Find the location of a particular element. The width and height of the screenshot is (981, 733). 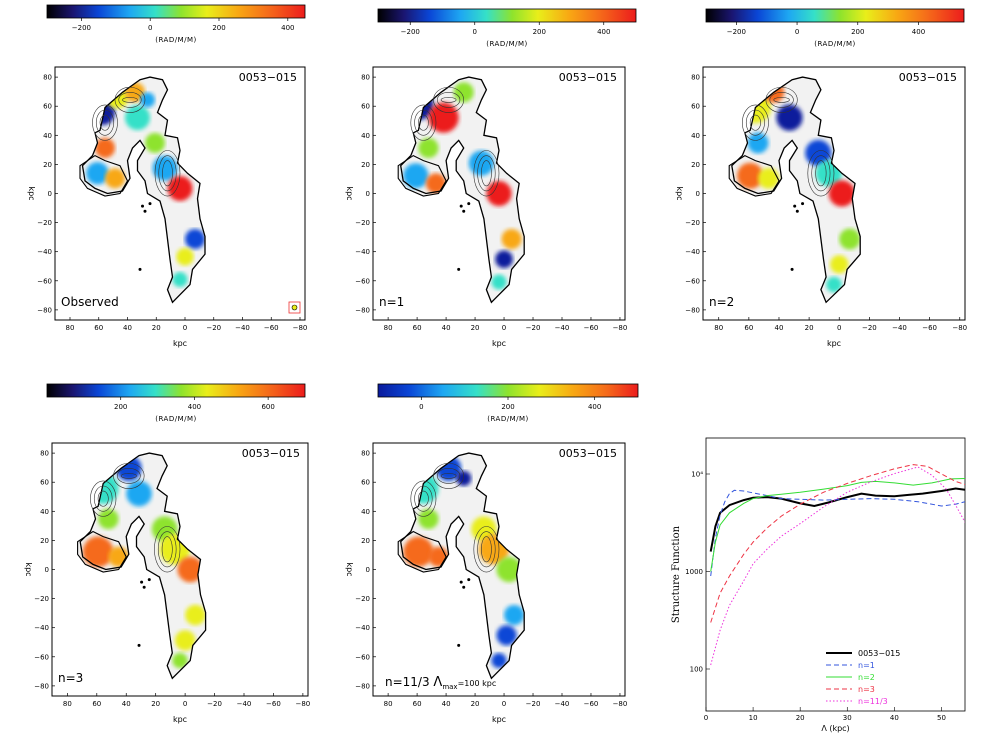

x-tick-label: −40 is located at coordinates (242, 328).